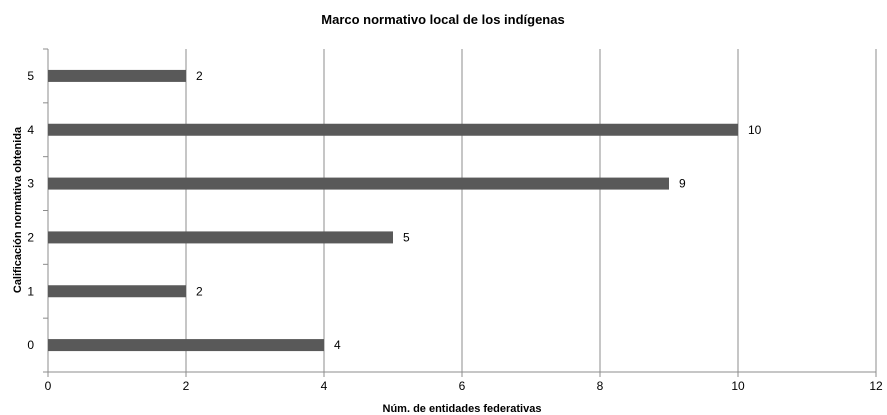  Describe the element at coordinates (30, 130) in the screenshot. I see `y-tick-label: 4` at that location.